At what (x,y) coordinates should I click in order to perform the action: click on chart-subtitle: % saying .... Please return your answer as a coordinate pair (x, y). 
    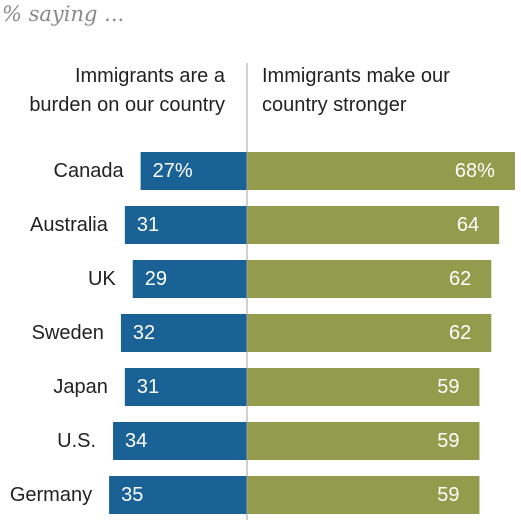
    Looking at the image, I should click on (63, 14).